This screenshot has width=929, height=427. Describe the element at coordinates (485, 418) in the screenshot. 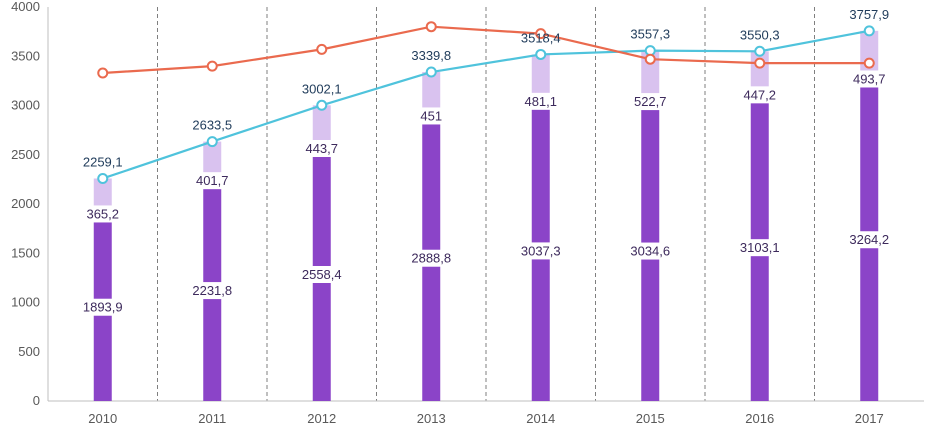

I see `x-axis-ticks: 2010 2011 2012 2013 2014 2015 2016 2017` at that location.